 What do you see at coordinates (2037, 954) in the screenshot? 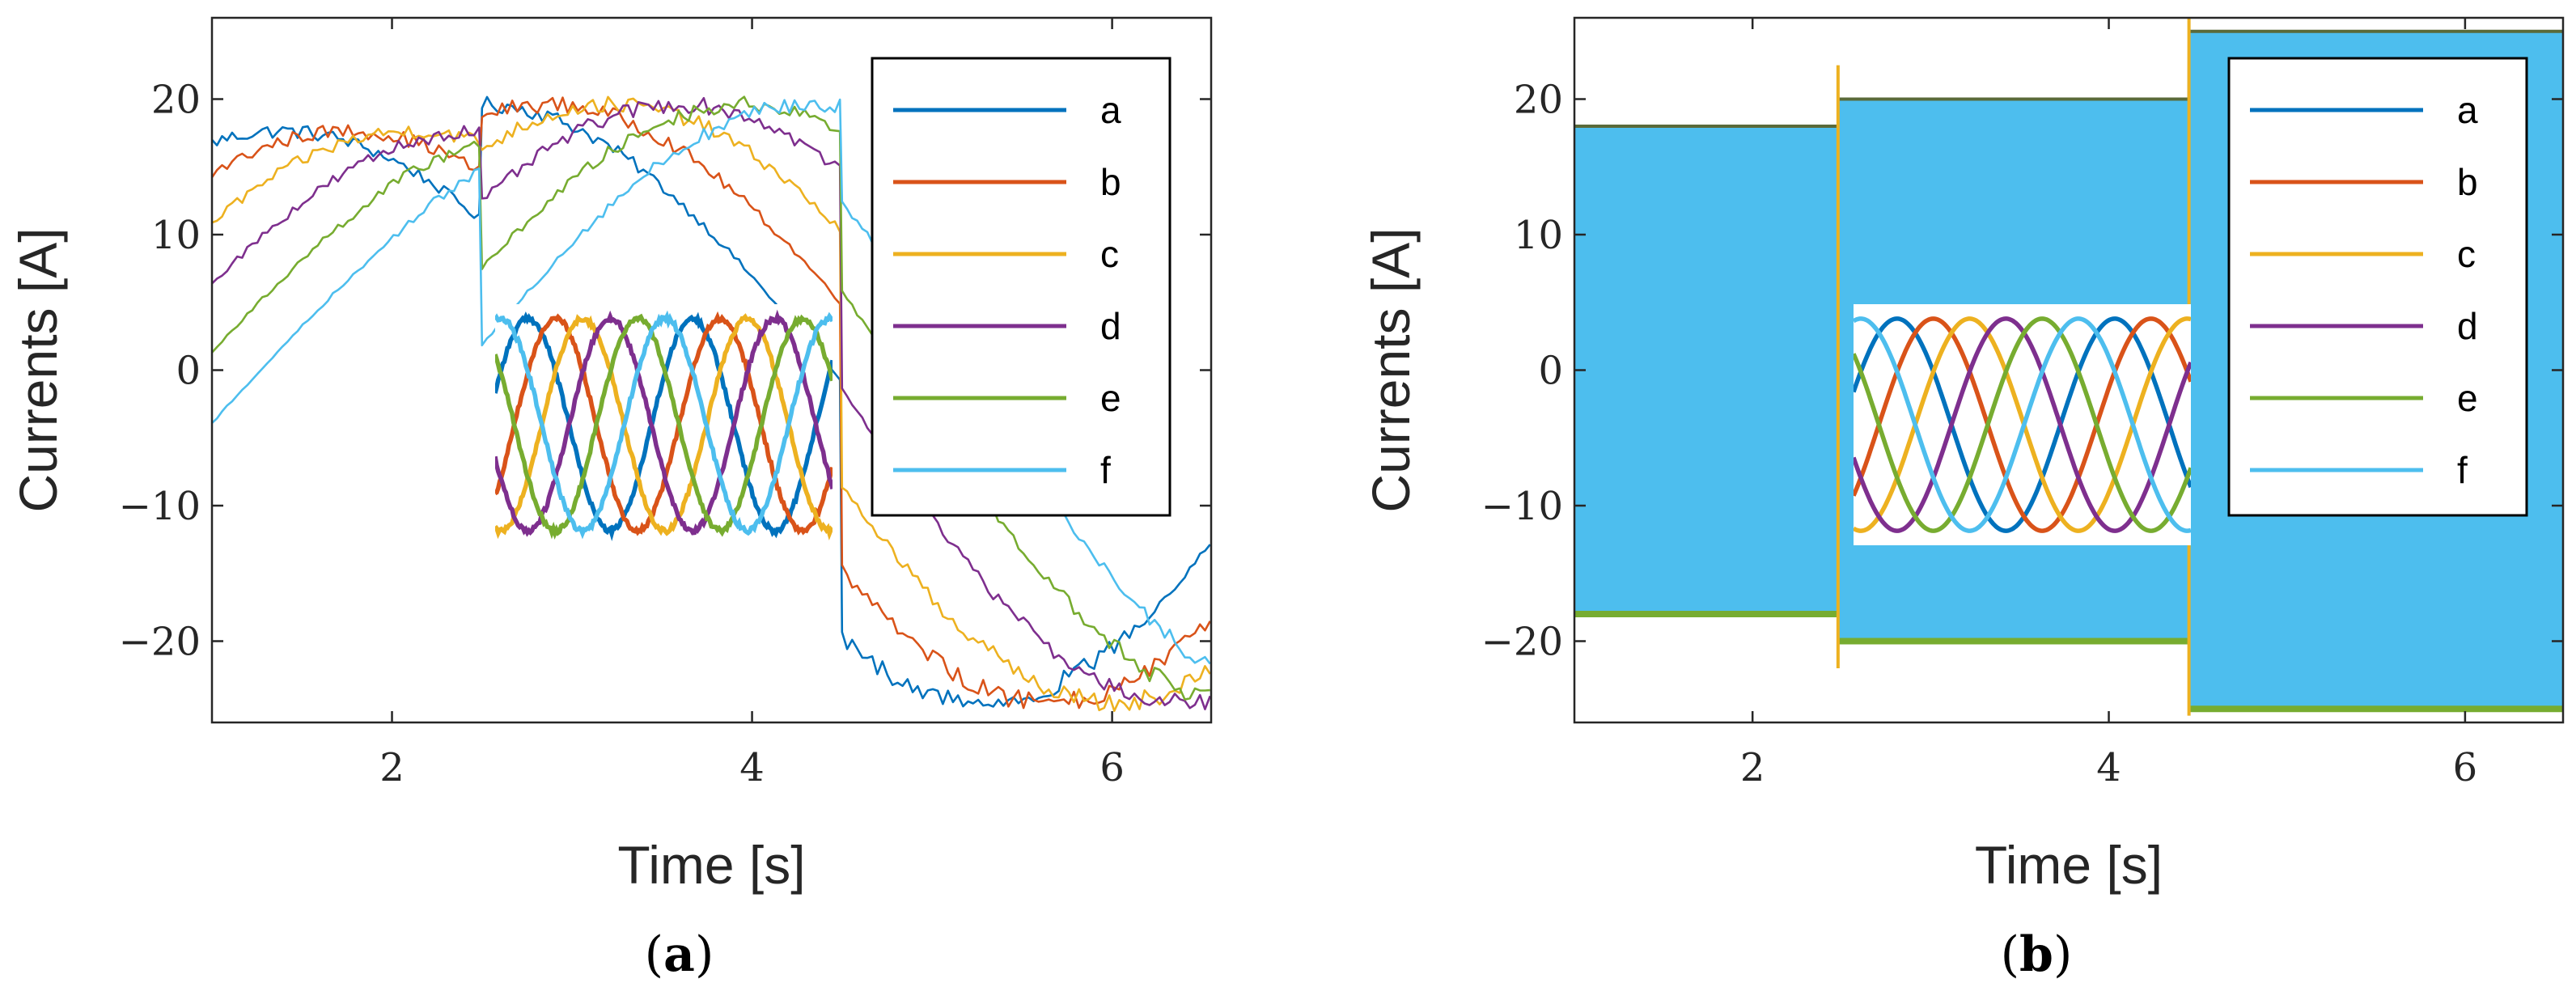
I see `panel-label: (b)` at bounding box center [2037, 954].